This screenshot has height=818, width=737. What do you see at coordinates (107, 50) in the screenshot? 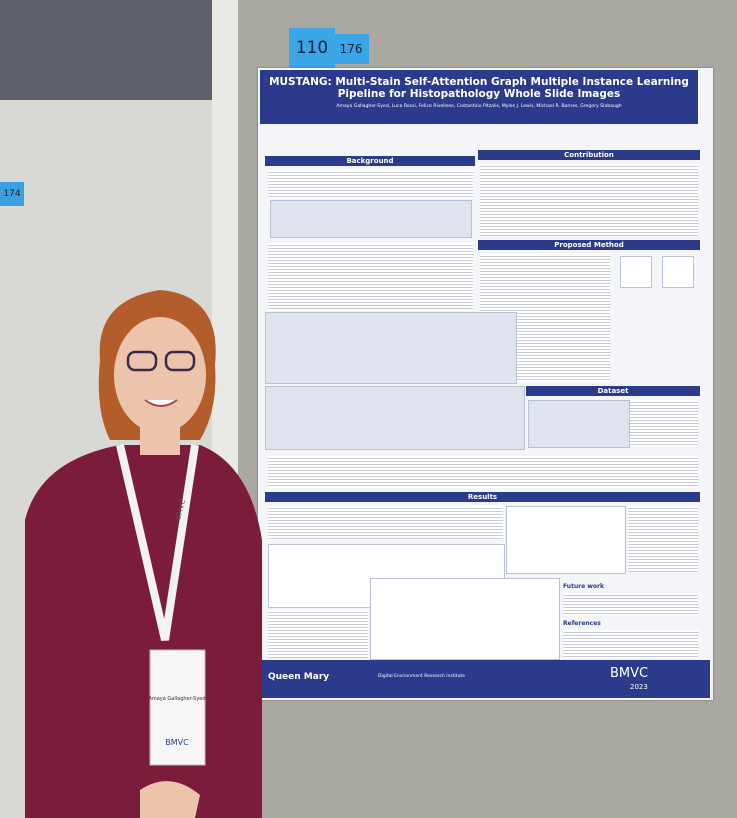
I see `ceiling` at bounding box center [107, 50].